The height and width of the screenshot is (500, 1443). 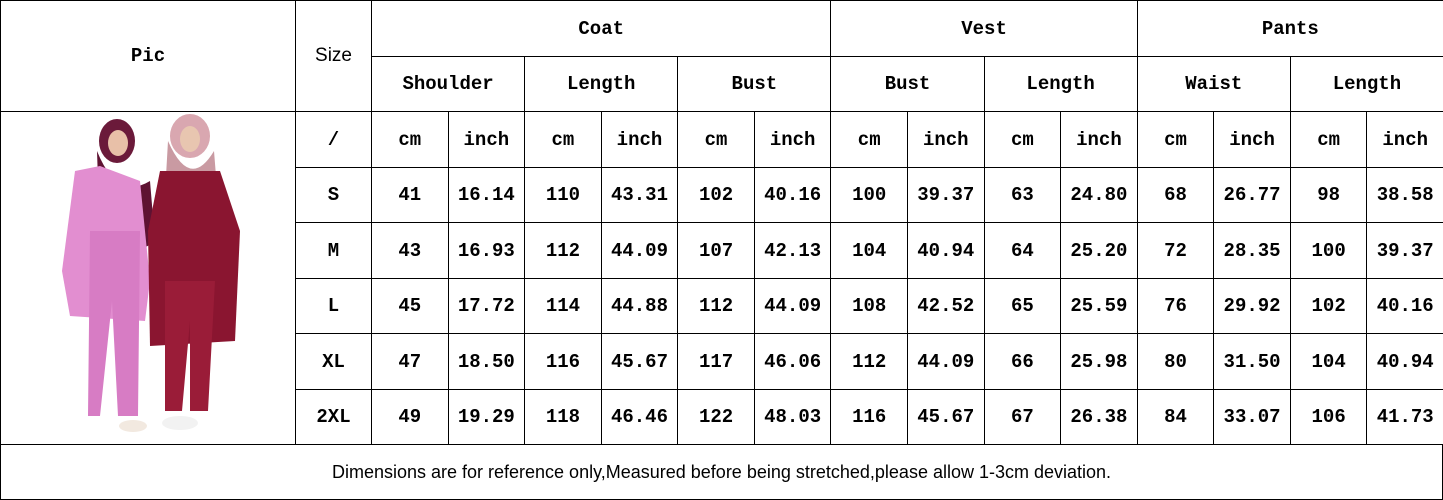 I want to click on value-cell: 76, so click(x=1175, y=306).